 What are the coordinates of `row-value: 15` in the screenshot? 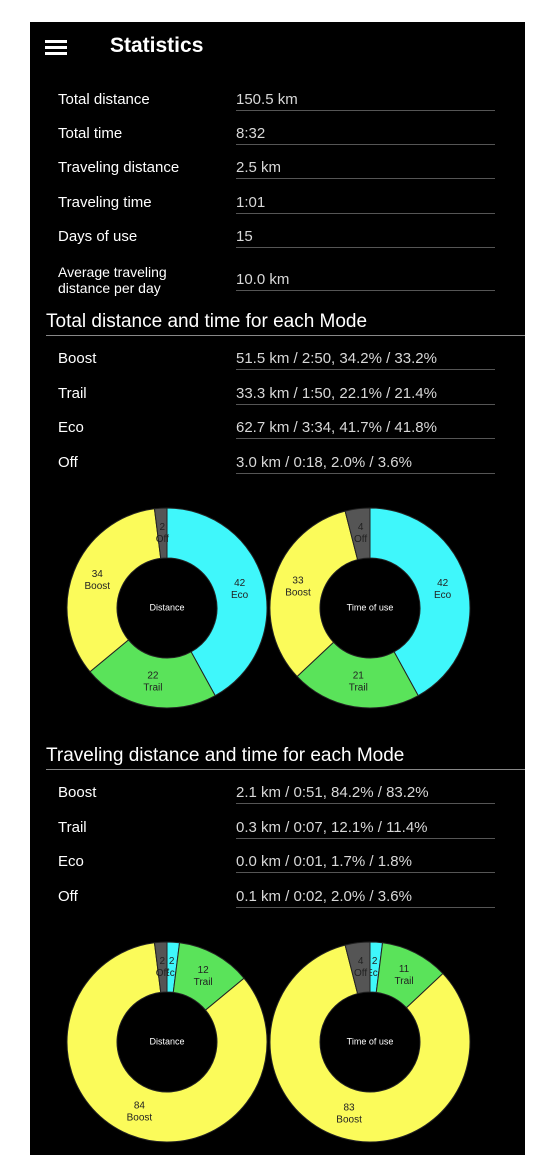 It's located at (365, 238).